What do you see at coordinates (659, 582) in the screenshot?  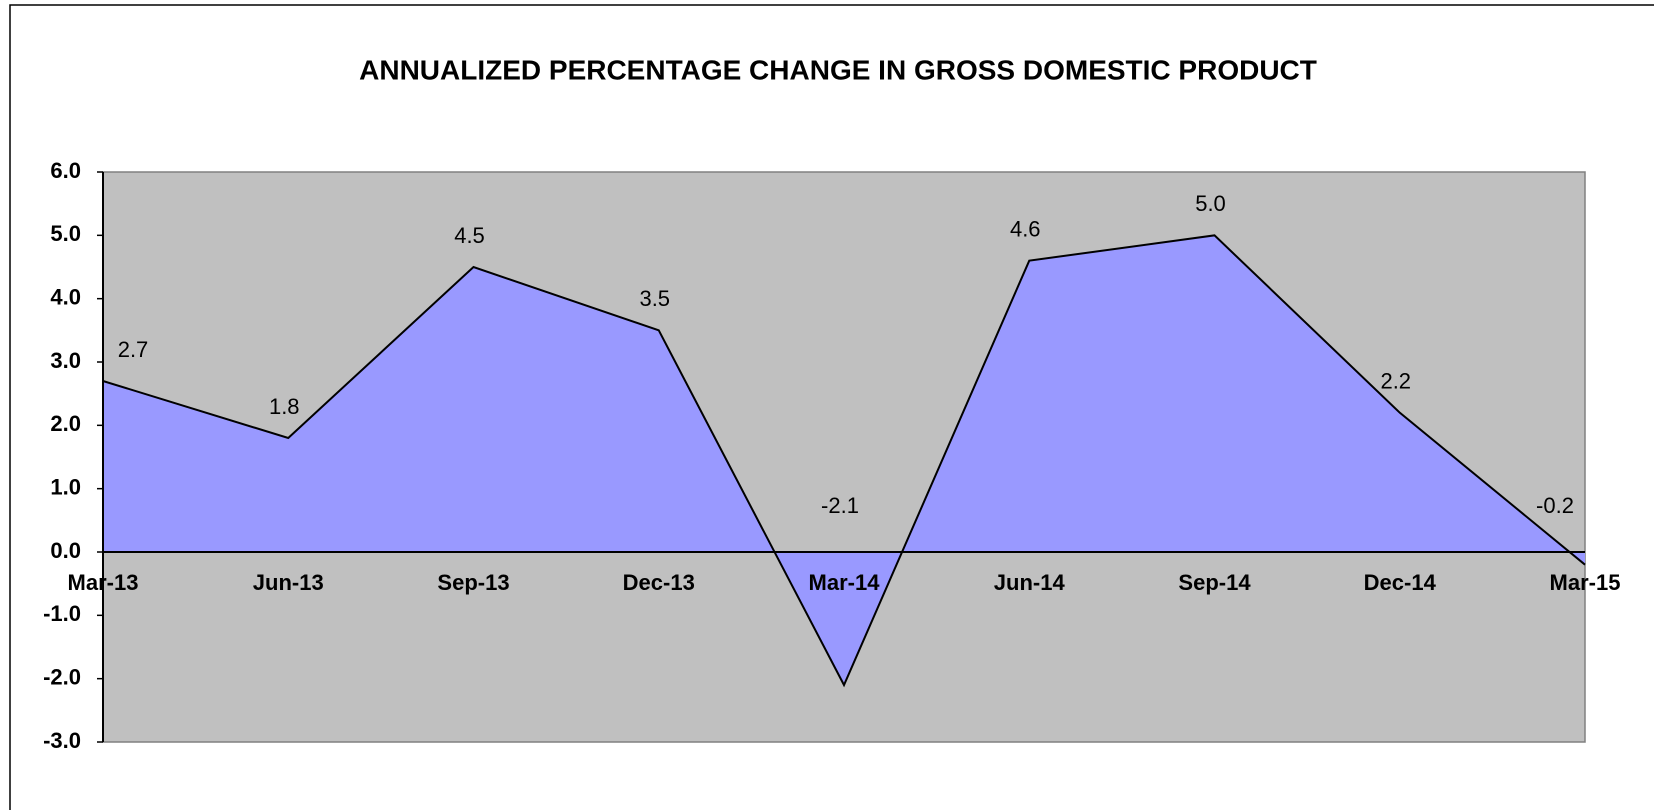 I see `x-tick-label: Dec-13` at bounding box center [659, 582].